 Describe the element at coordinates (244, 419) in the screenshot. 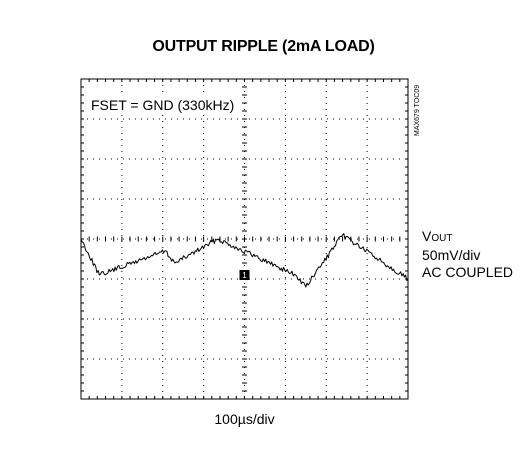

I see `x-axis-label: 100µs/div` at that location.